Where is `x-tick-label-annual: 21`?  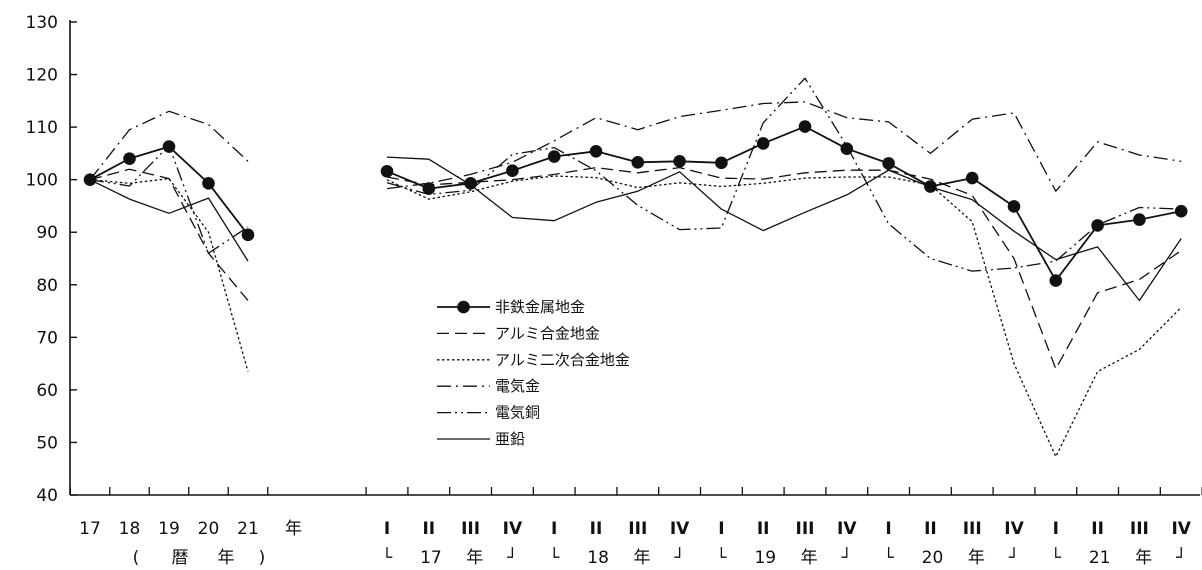
x-tick-label-annual: 21 is located at coordinates (248, 529).